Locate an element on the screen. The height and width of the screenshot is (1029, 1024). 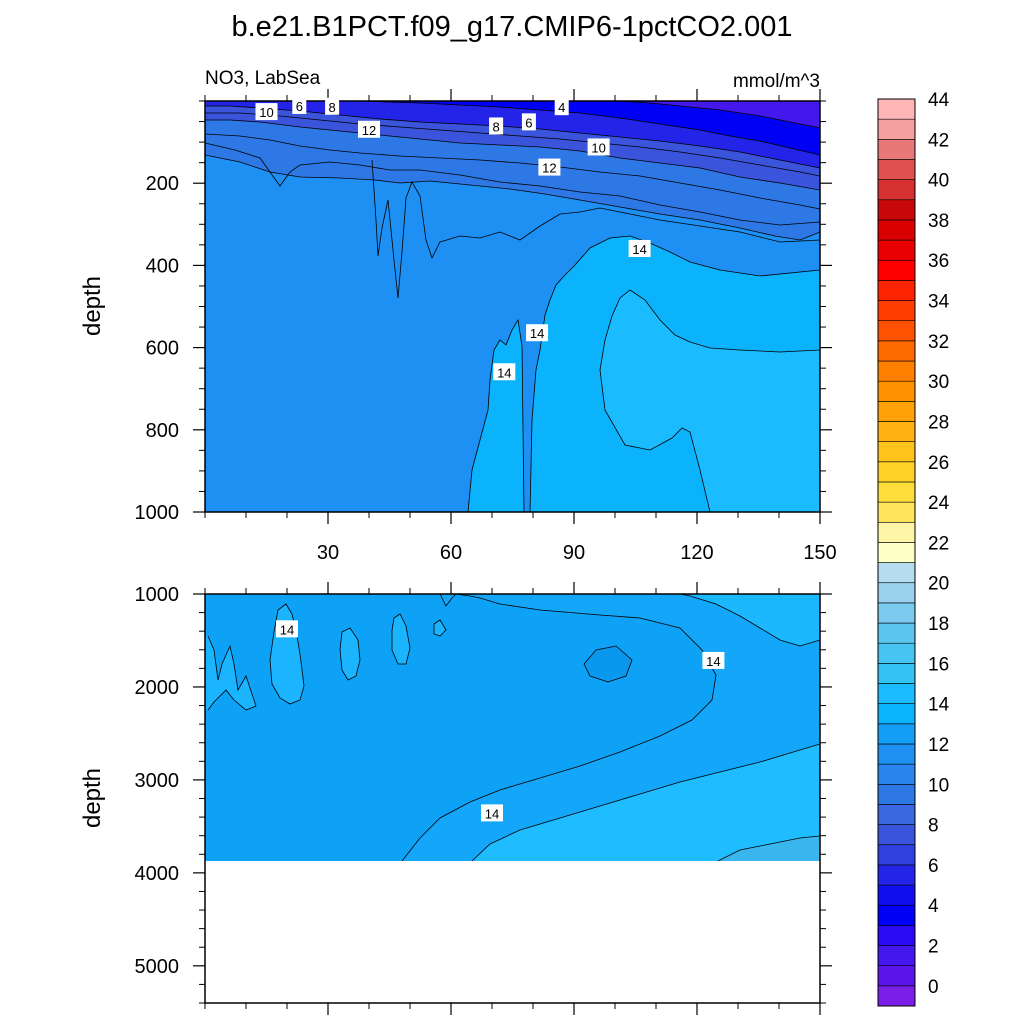
lower-fill-14-blob-e is located at coordinates (440, 628).